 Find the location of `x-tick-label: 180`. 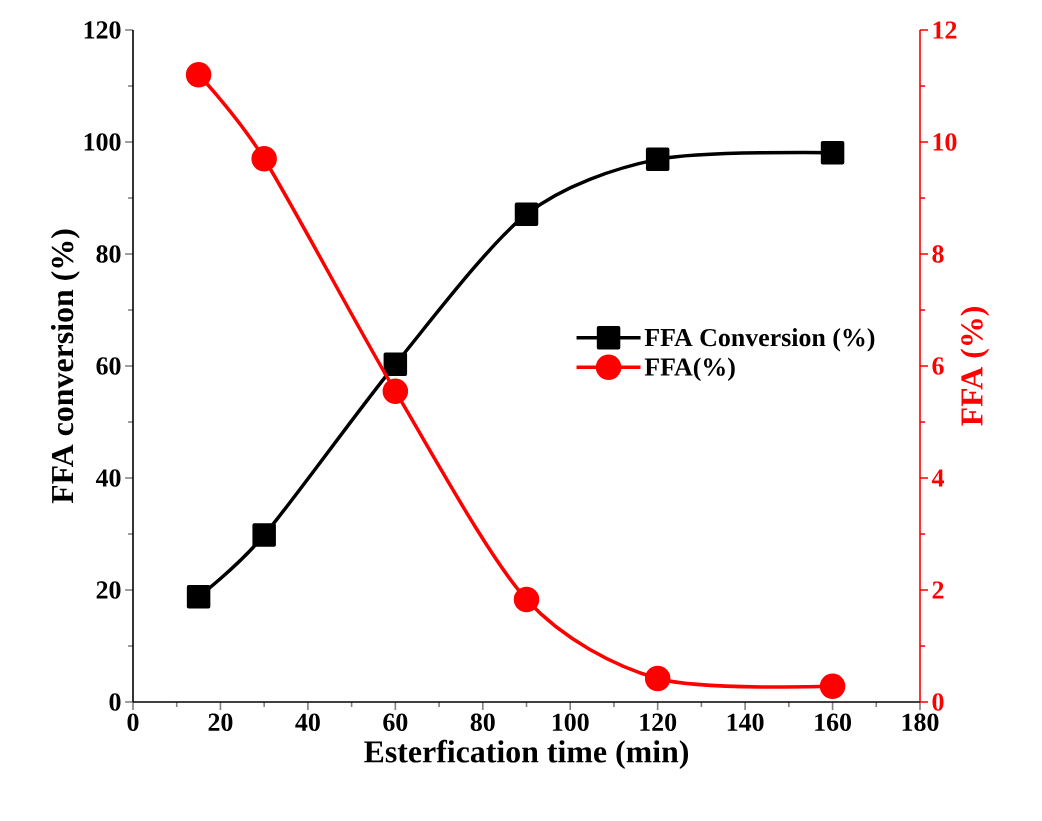

x-tick-label: 180 is located at coordinates (920, 722).